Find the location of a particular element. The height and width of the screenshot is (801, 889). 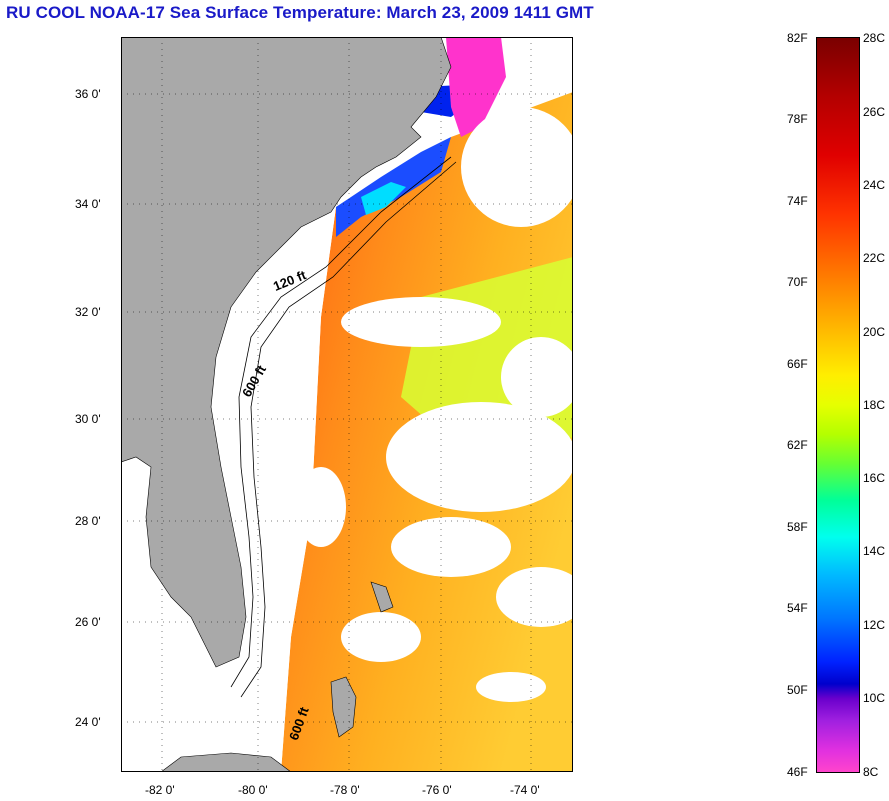

colorbar-label-66f: 66F is located at coordinates (797, 364).